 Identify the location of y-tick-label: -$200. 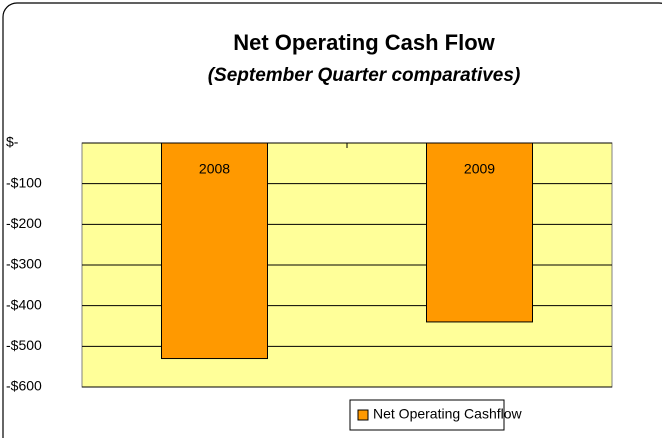
(24, 223).